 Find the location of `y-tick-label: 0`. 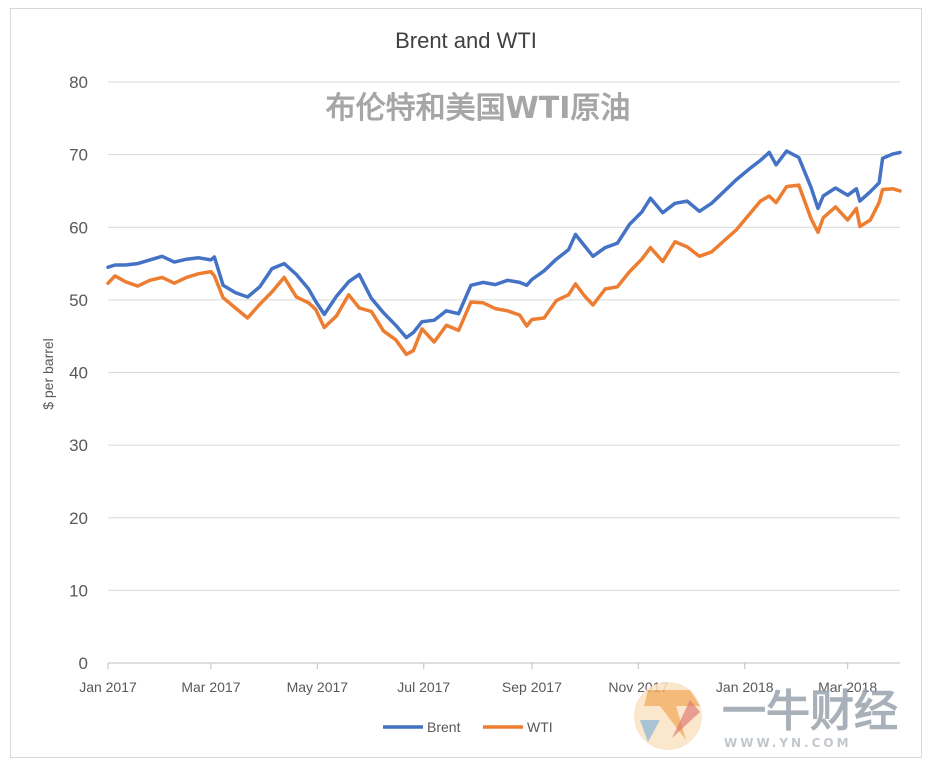

y-tick-label: 0 is located at coordinates (83, 663).